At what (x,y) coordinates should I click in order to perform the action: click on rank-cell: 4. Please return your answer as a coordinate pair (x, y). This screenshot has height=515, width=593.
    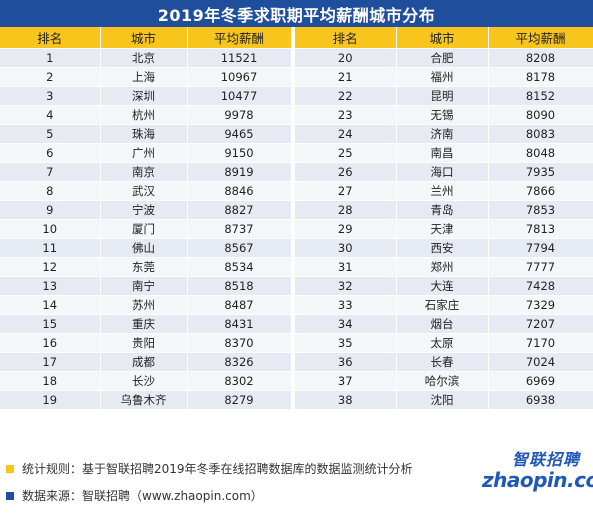
    Looking at the image, I should click on (50, 114).